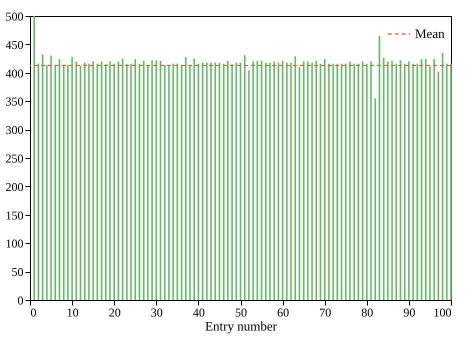 This screenshot has height=338, width=466. Describe the element at coordinates (15, 243) in the screenshot. I see `y-tick-label: 100` at that location.